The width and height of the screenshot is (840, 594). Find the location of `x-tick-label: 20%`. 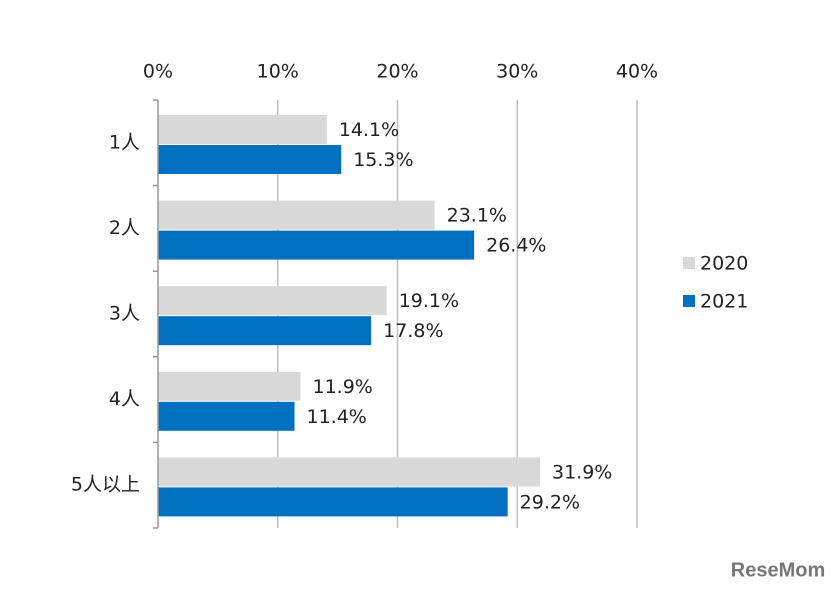

x-tick-label: 20% is located at coordinates (397, 72).